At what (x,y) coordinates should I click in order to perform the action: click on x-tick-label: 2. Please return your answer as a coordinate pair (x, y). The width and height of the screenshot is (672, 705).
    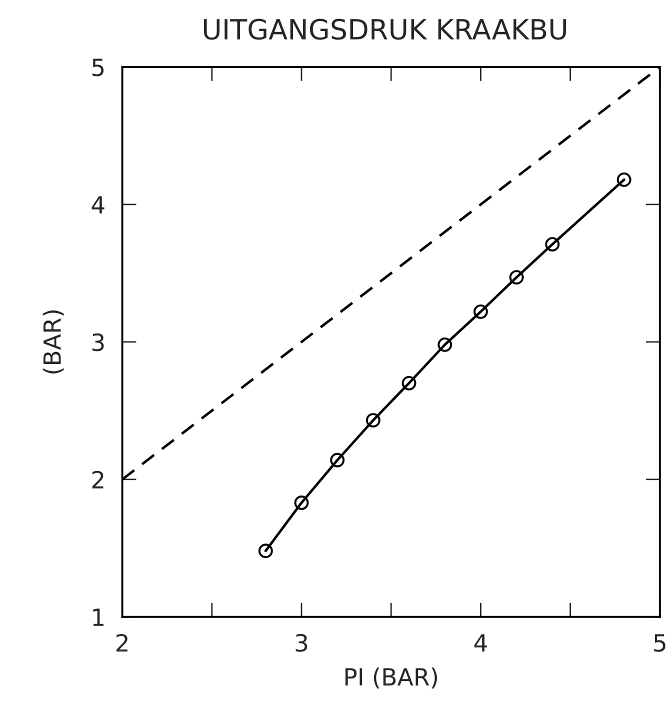
    Looking at the image, I should click on (122, 643).